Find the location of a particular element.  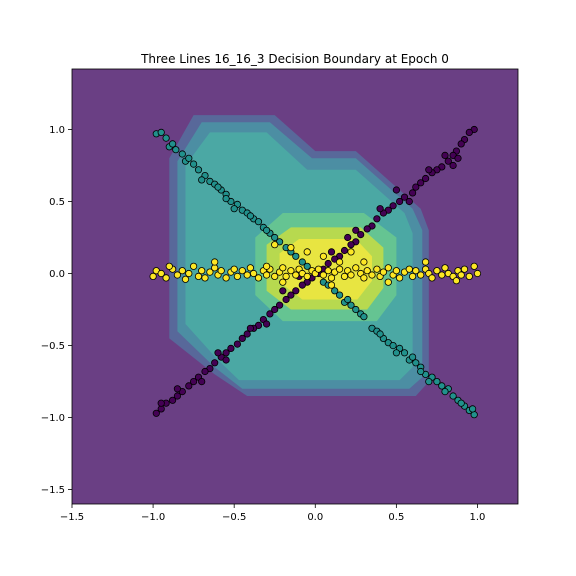

x-tick-label: 0.0 is located at coordinates (315, 517).